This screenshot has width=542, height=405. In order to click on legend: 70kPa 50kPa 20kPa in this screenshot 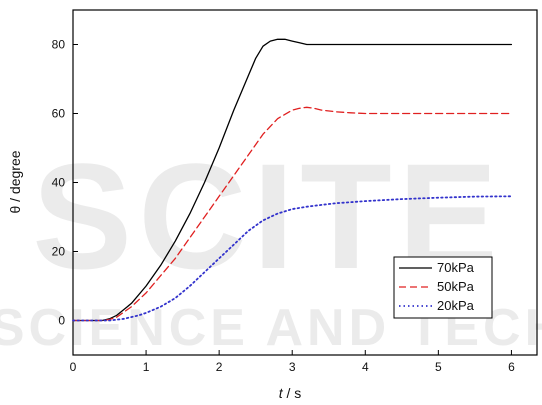, I will do `click(443, 287)`.